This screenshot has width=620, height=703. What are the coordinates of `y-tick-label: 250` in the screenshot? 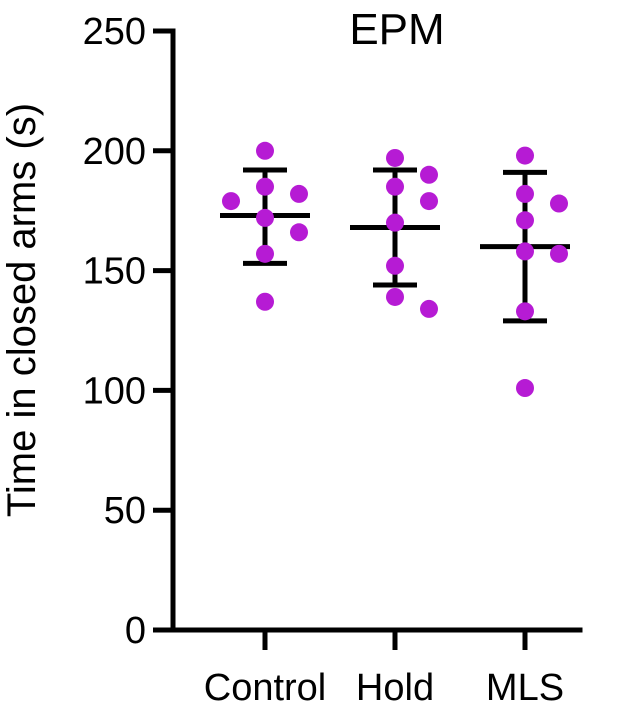 It's located at (114, 32).